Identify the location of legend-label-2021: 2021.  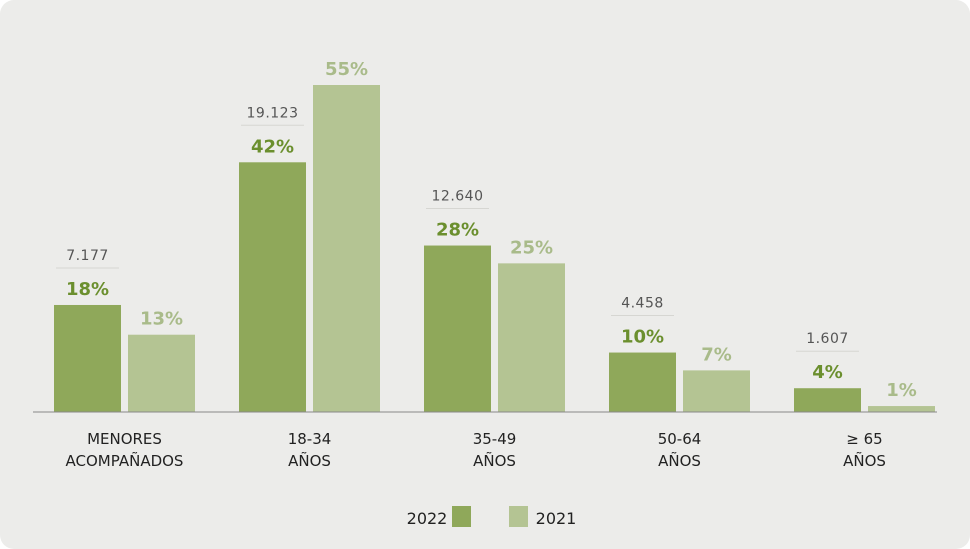
(556, 518).